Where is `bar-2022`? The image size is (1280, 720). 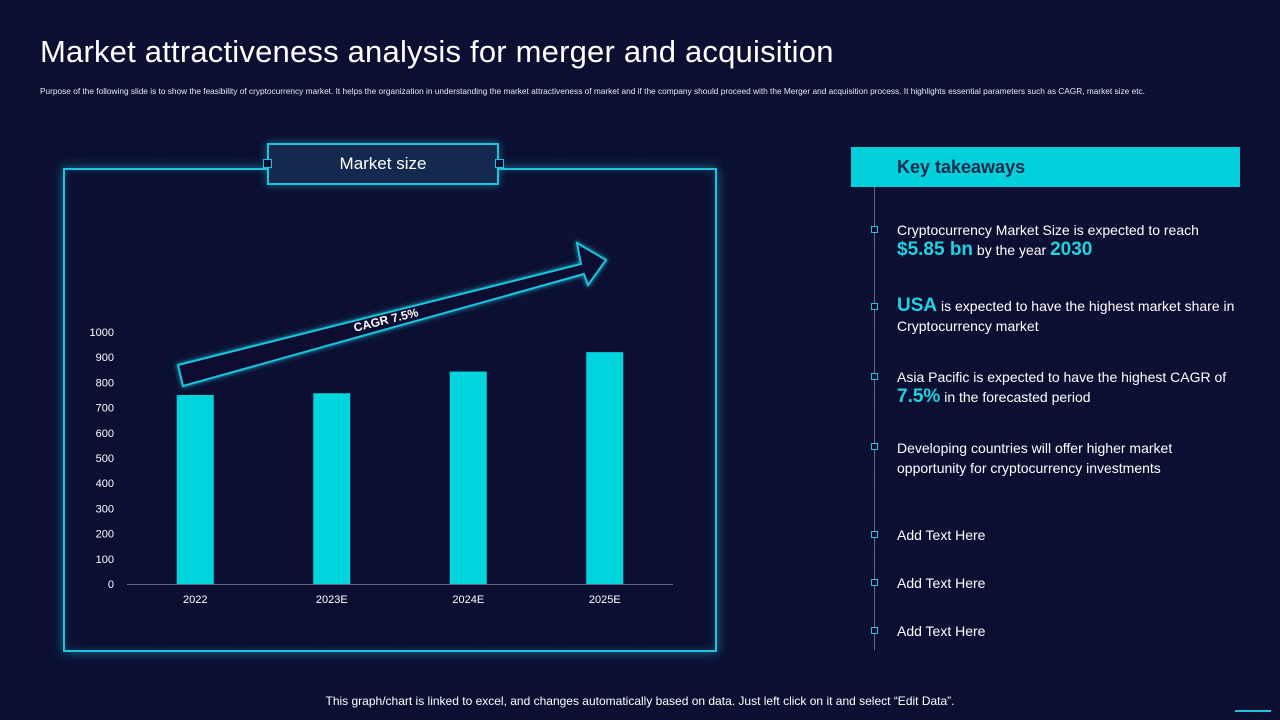
bar-2022 is located at coordinates (195, 489).